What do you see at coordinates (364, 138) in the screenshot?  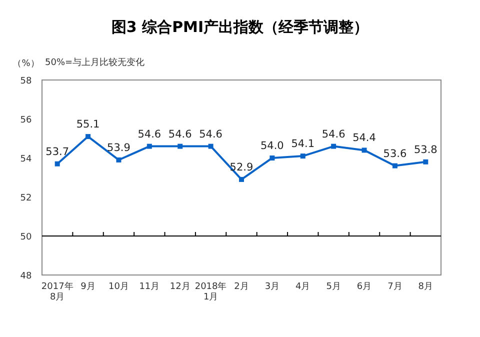 I see `data-label: 54.4` at bounding box center [364, 138].